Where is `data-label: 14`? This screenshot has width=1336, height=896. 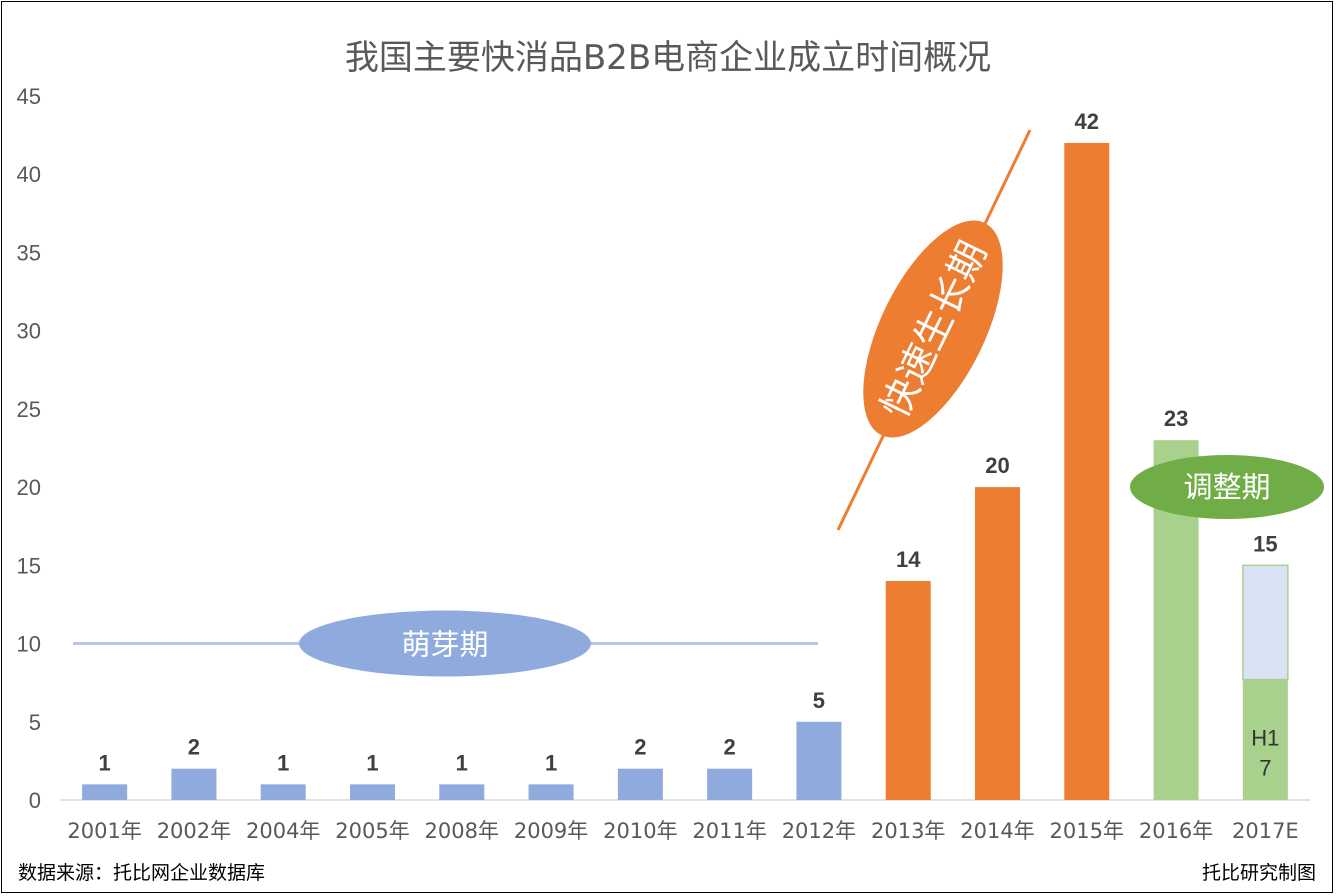 data-label: 14 is located at coordinates (908, 559).